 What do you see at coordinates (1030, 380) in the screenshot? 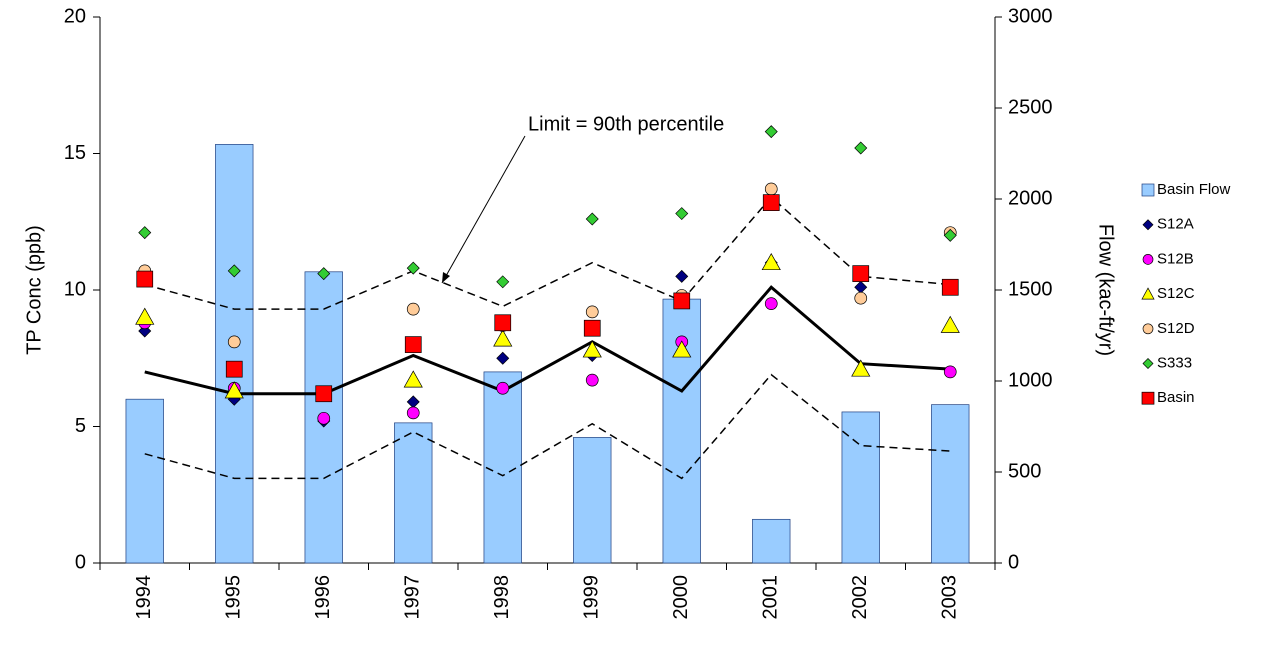
I see `y2-tick-label: 1000` at bounding box center [1030, 380].